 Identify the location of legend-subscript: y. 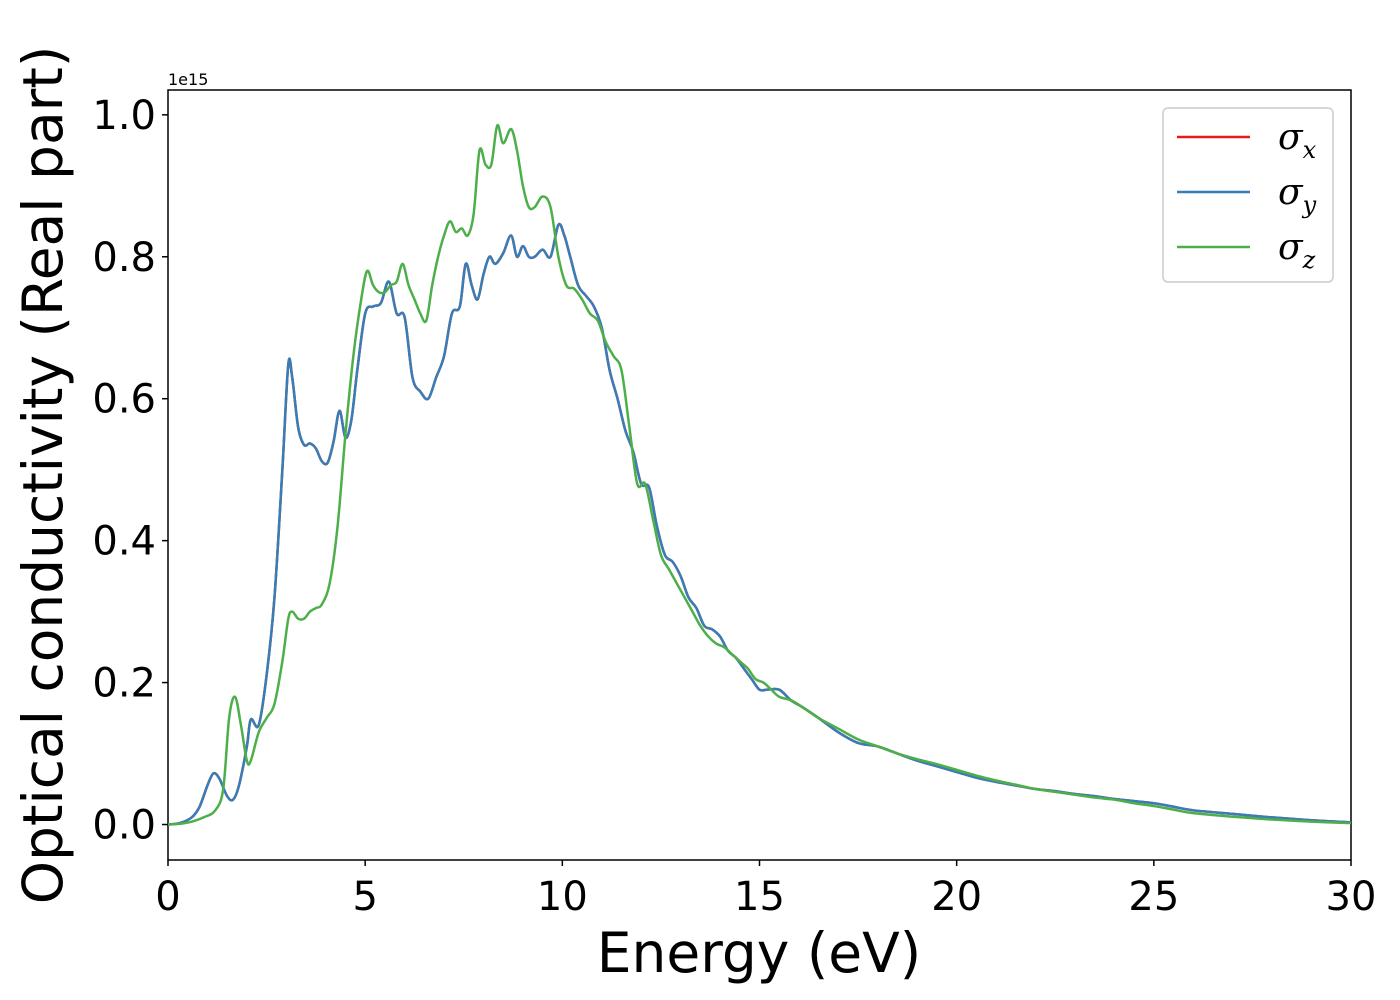
(1309, 205).